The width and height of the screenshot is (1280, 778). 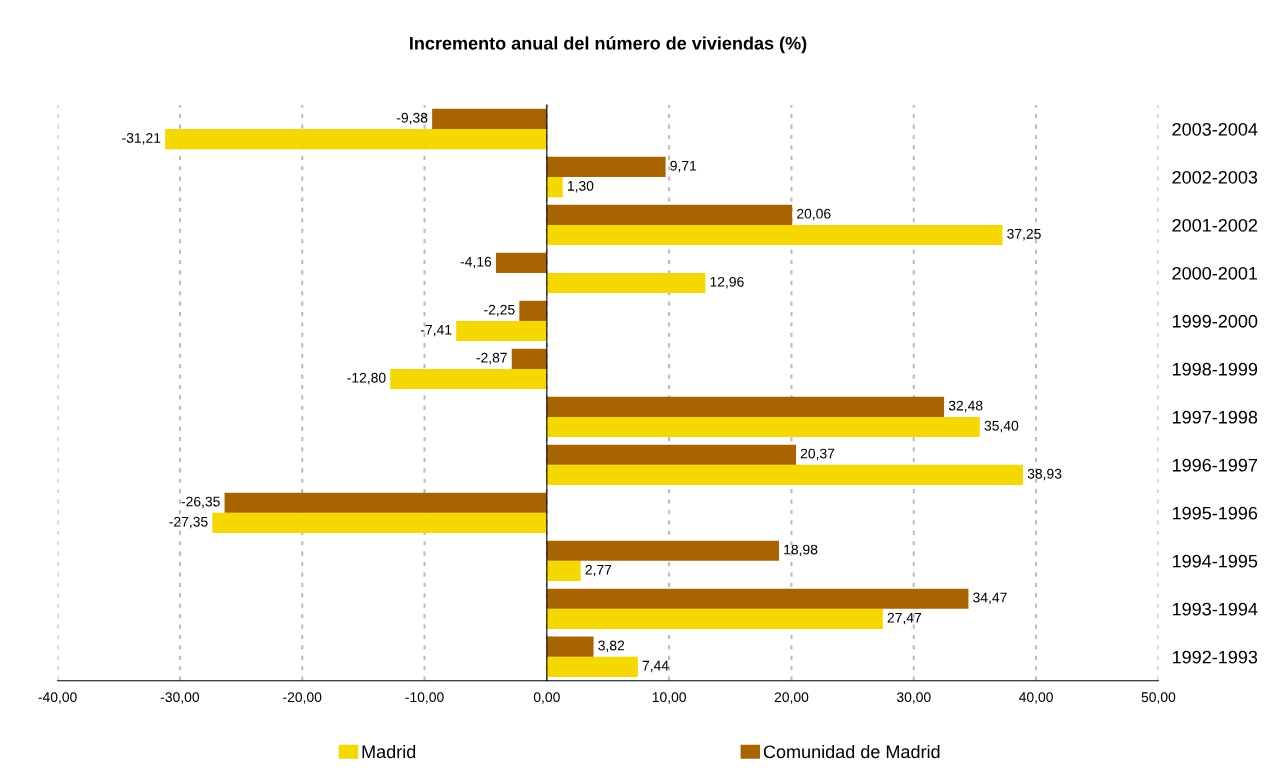 I want to click on x-tick-label: -10,00, so click(x=424, y=698).